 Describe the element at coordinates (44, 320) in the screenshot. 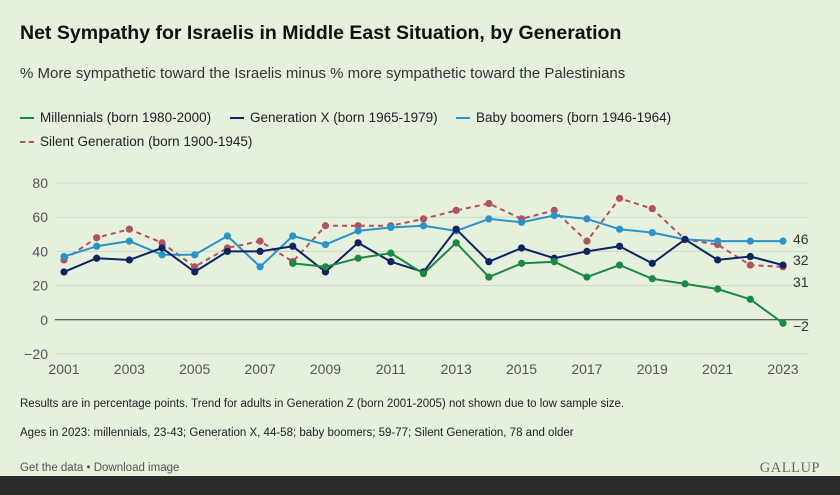

I see `y-tick-label: 0` at that location.